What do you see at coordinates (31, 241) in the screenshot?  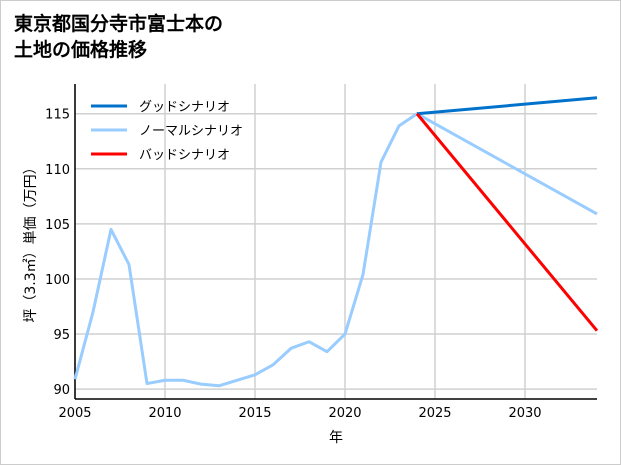 I see `y-axis-label: 坪（3.3㎡）単価（万円）` at bounding box center [31, 241].